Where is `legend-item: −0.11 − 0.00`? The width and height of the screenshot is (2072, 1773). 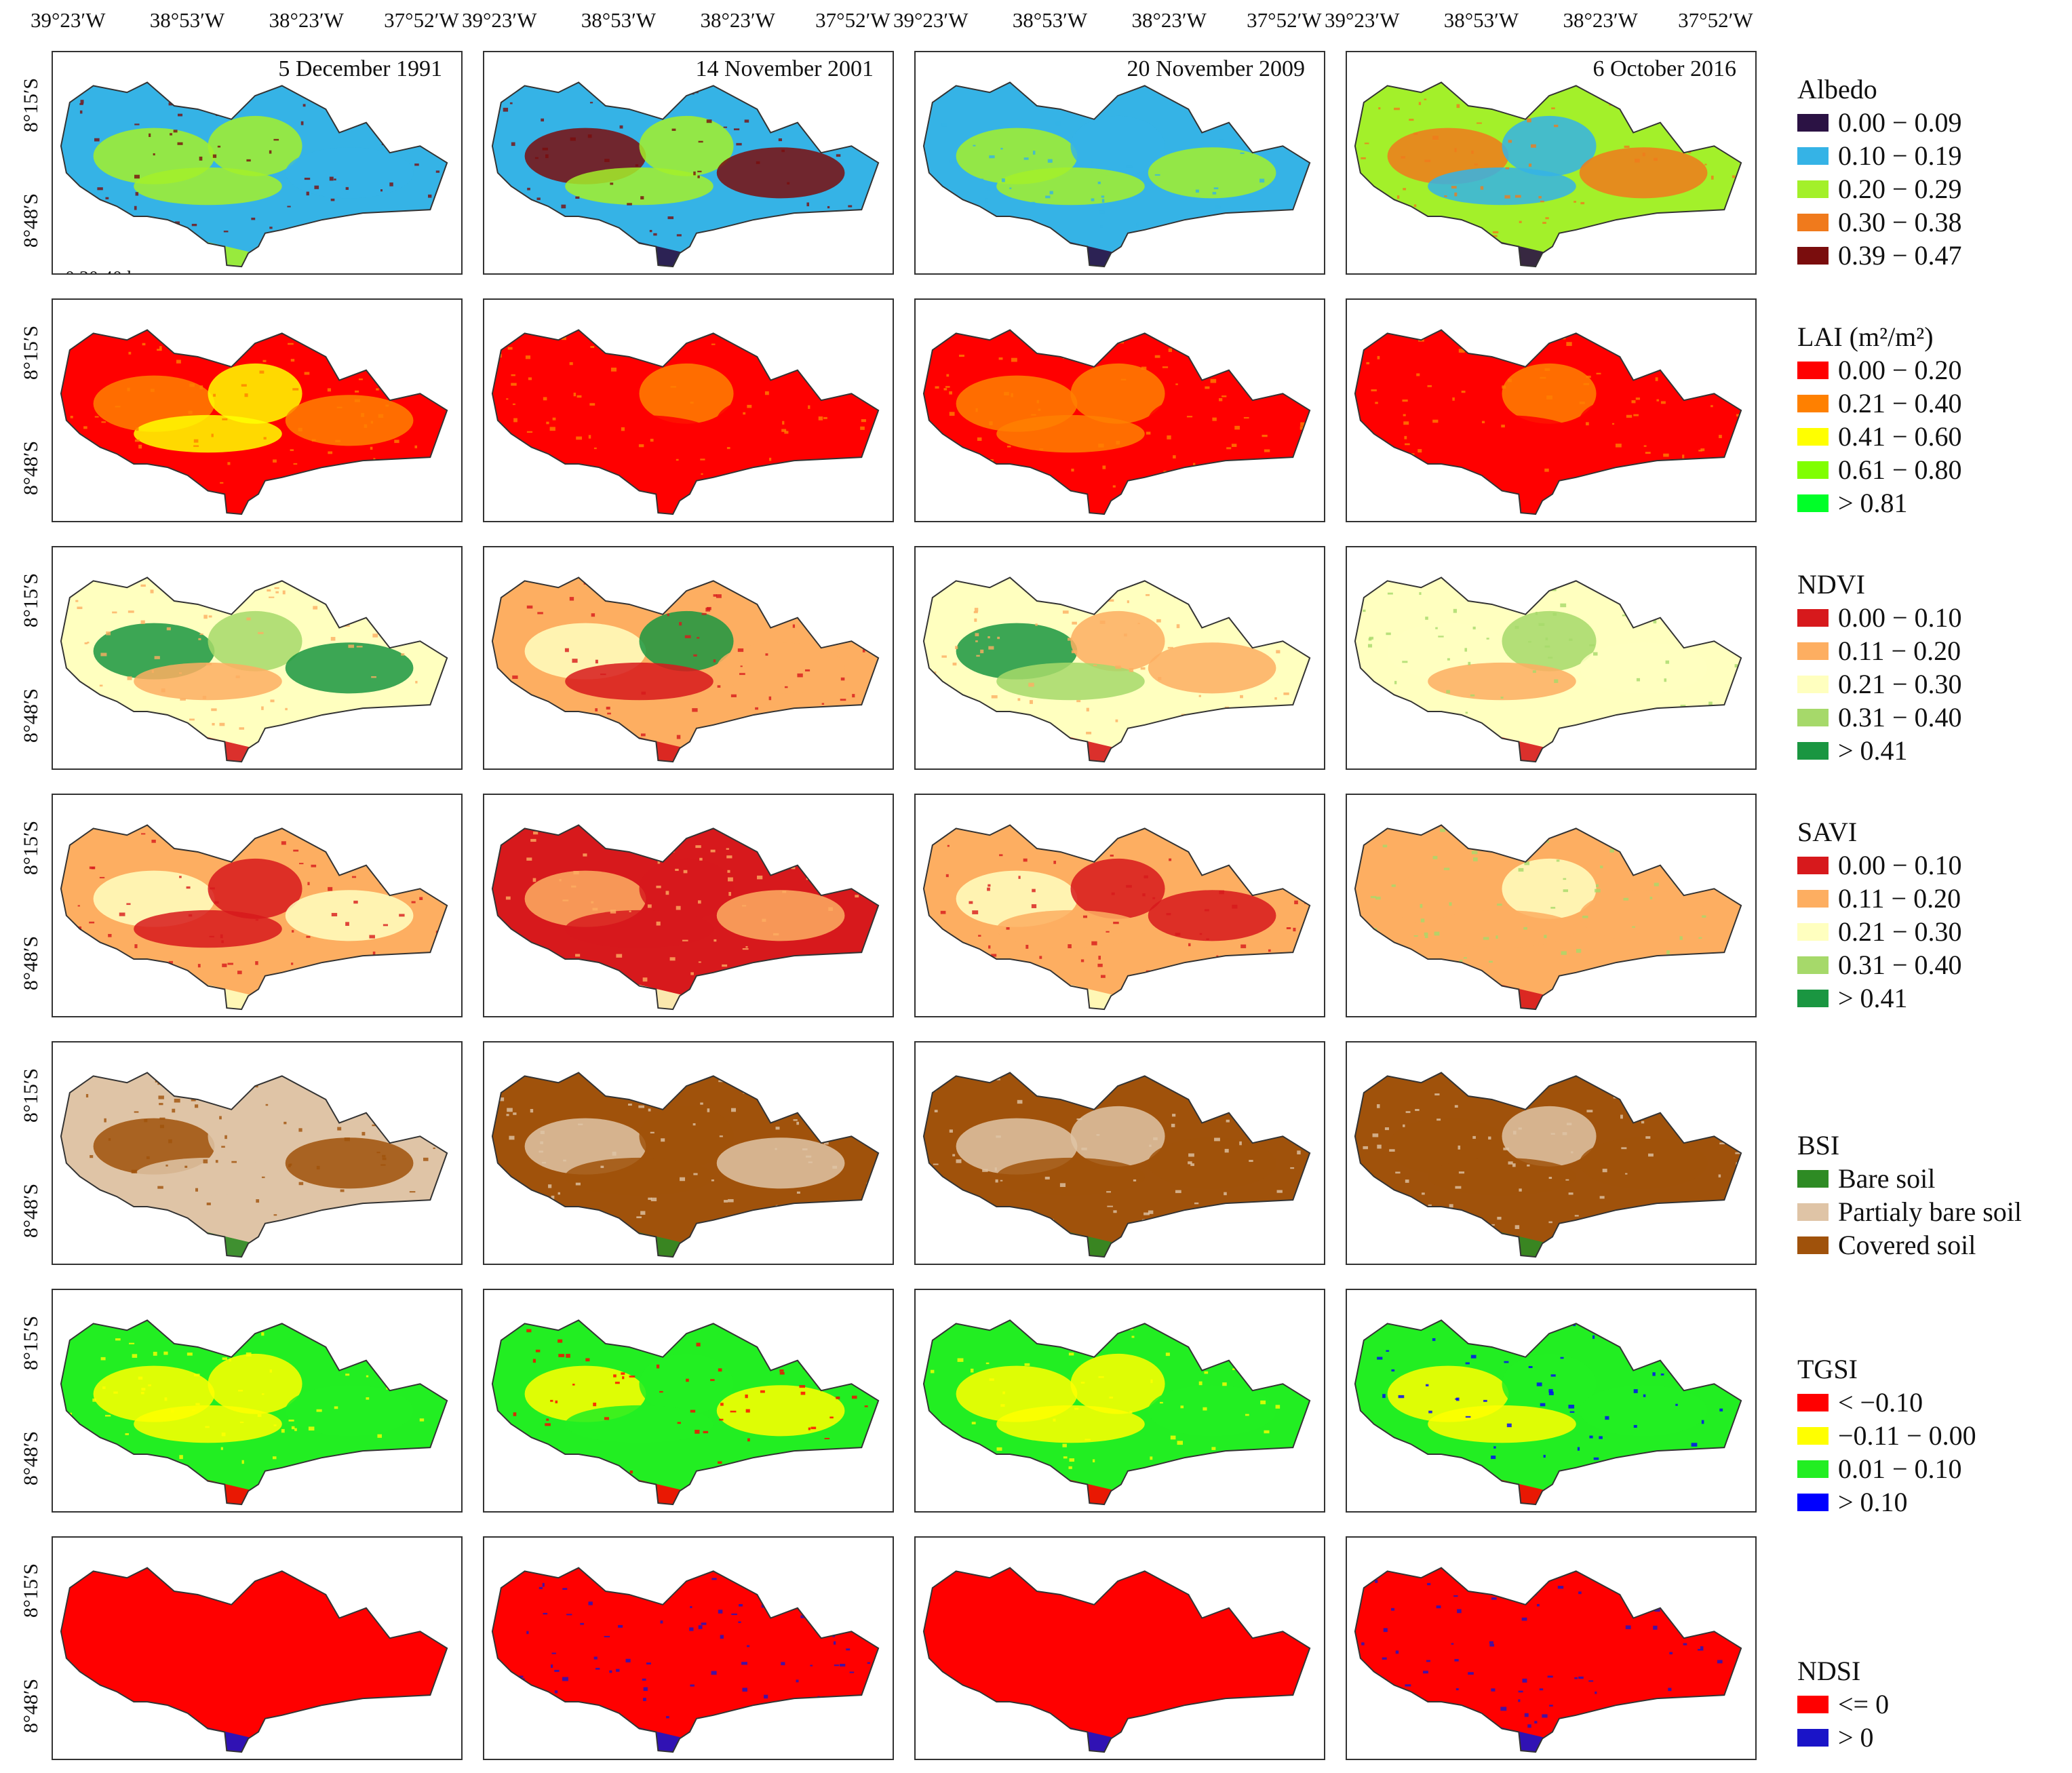
legend-item: −0.11 − 0.00 is located at coordinates (1886, 1436).